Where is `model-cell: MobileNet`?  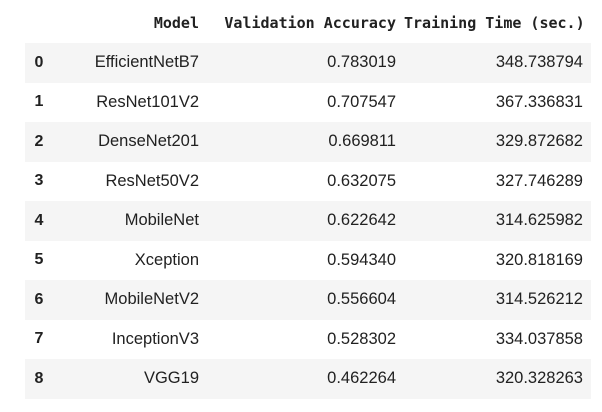 model-cell: MobileNet is located at coordinates (161, 220).